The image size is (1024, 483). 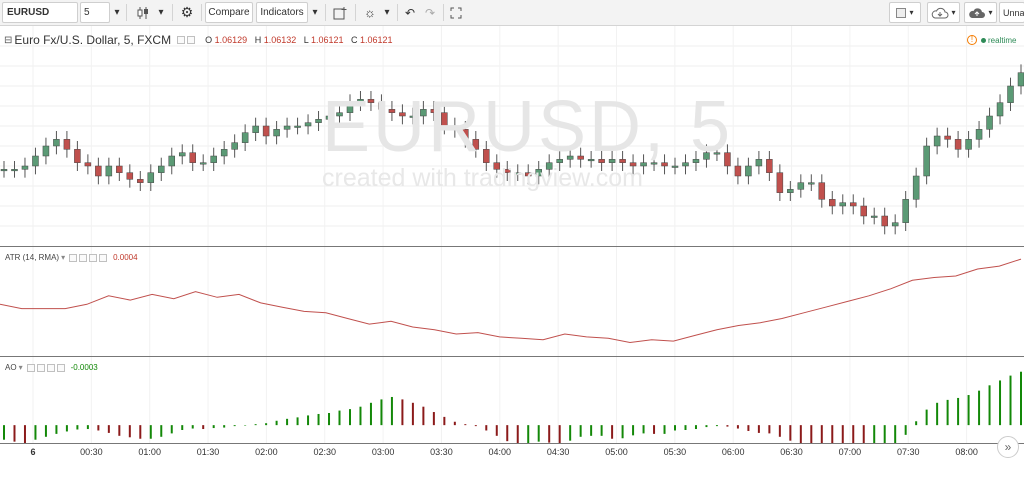 I want to click on series-settings-icon, so click(x=191, y=40).